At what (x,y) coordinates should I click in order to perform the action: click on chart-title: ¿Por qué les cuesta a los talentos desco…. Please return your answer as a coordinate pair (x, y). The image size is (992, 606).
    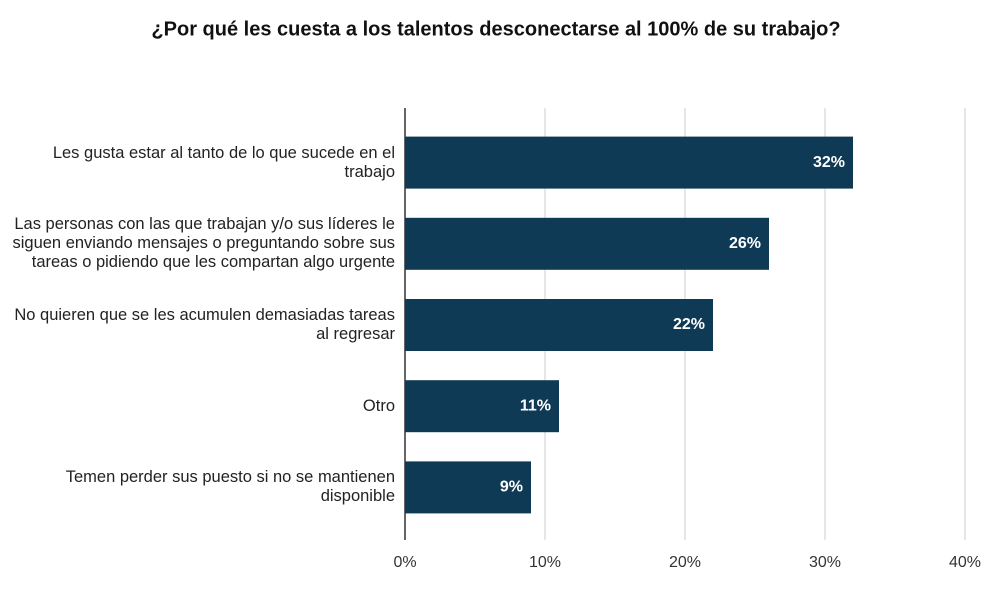
    Looking at the image, I should click on (495, 29).